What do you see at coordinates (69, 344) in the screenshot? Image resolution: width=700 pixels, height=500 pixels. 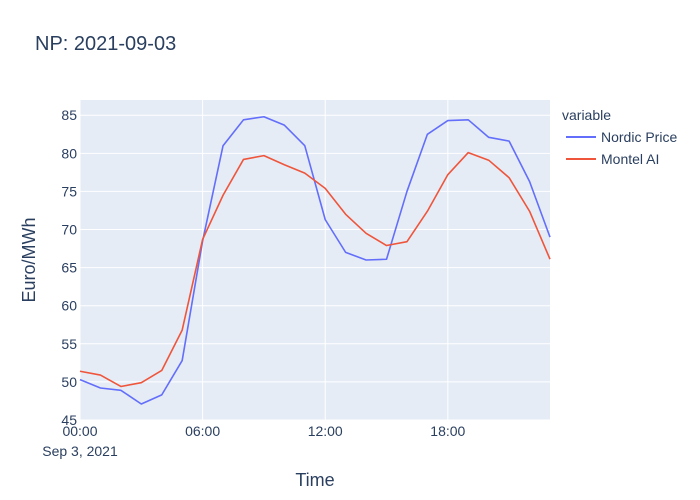 I see `y-tick-label: 55` at bounding box center [69, 344].